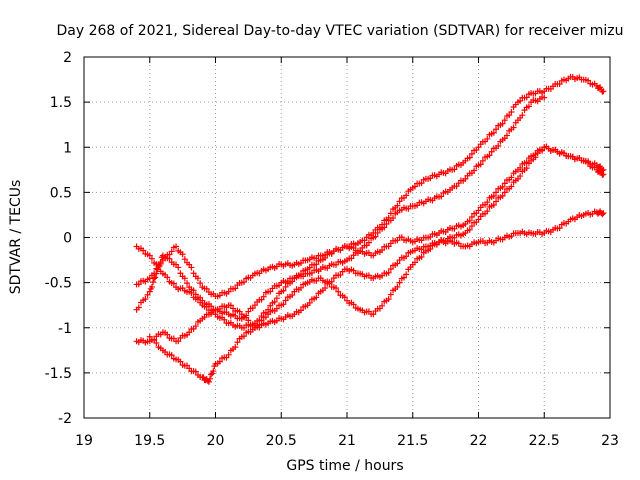 This screenshot has width=640, height=480. Describe the element at coordinates (67, 239) in the screenshot. I see `y-tick-label: 0` at that location.